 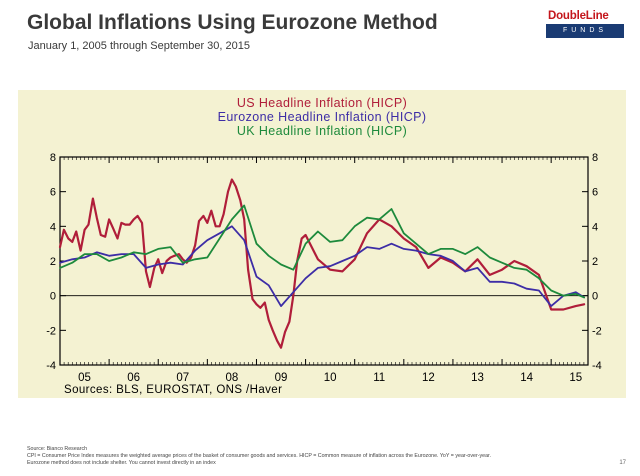 I want to click on doubleline-logo: DoubleLine FUNDS, so click(x=585, y=27).